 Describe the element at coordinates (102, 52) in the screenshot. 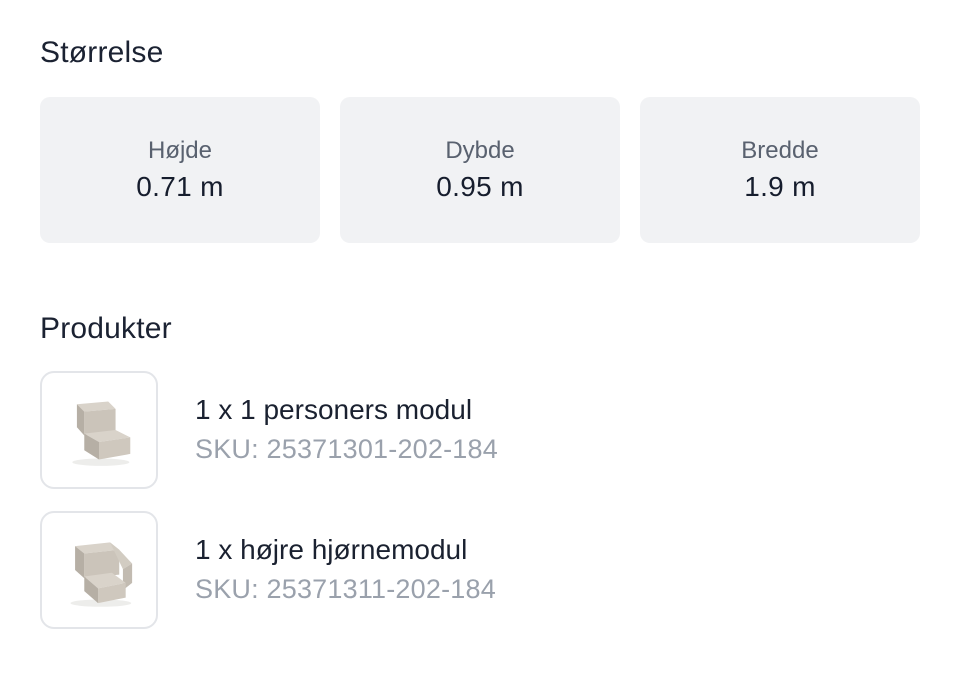

I see `size-section-title: Størrelse` at that location.